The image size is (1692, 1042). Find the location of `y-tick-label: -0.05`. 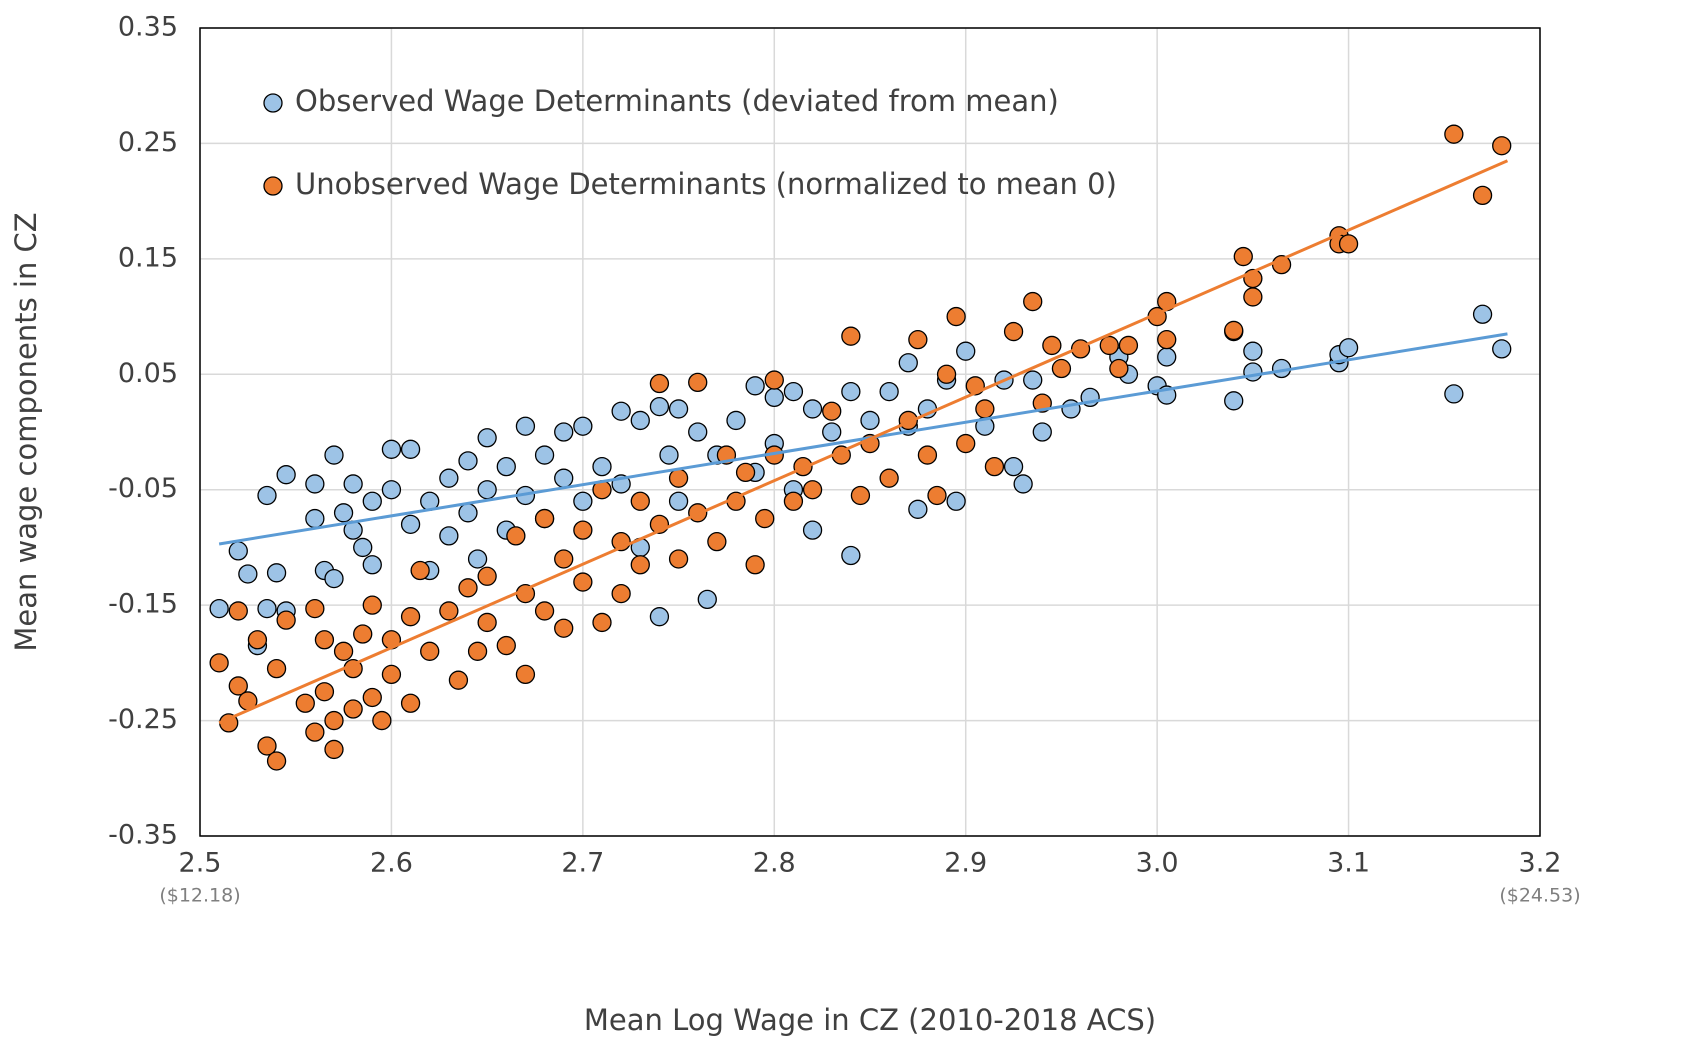

y-tick-label: -0.05 is located at coordinates (143, 488).